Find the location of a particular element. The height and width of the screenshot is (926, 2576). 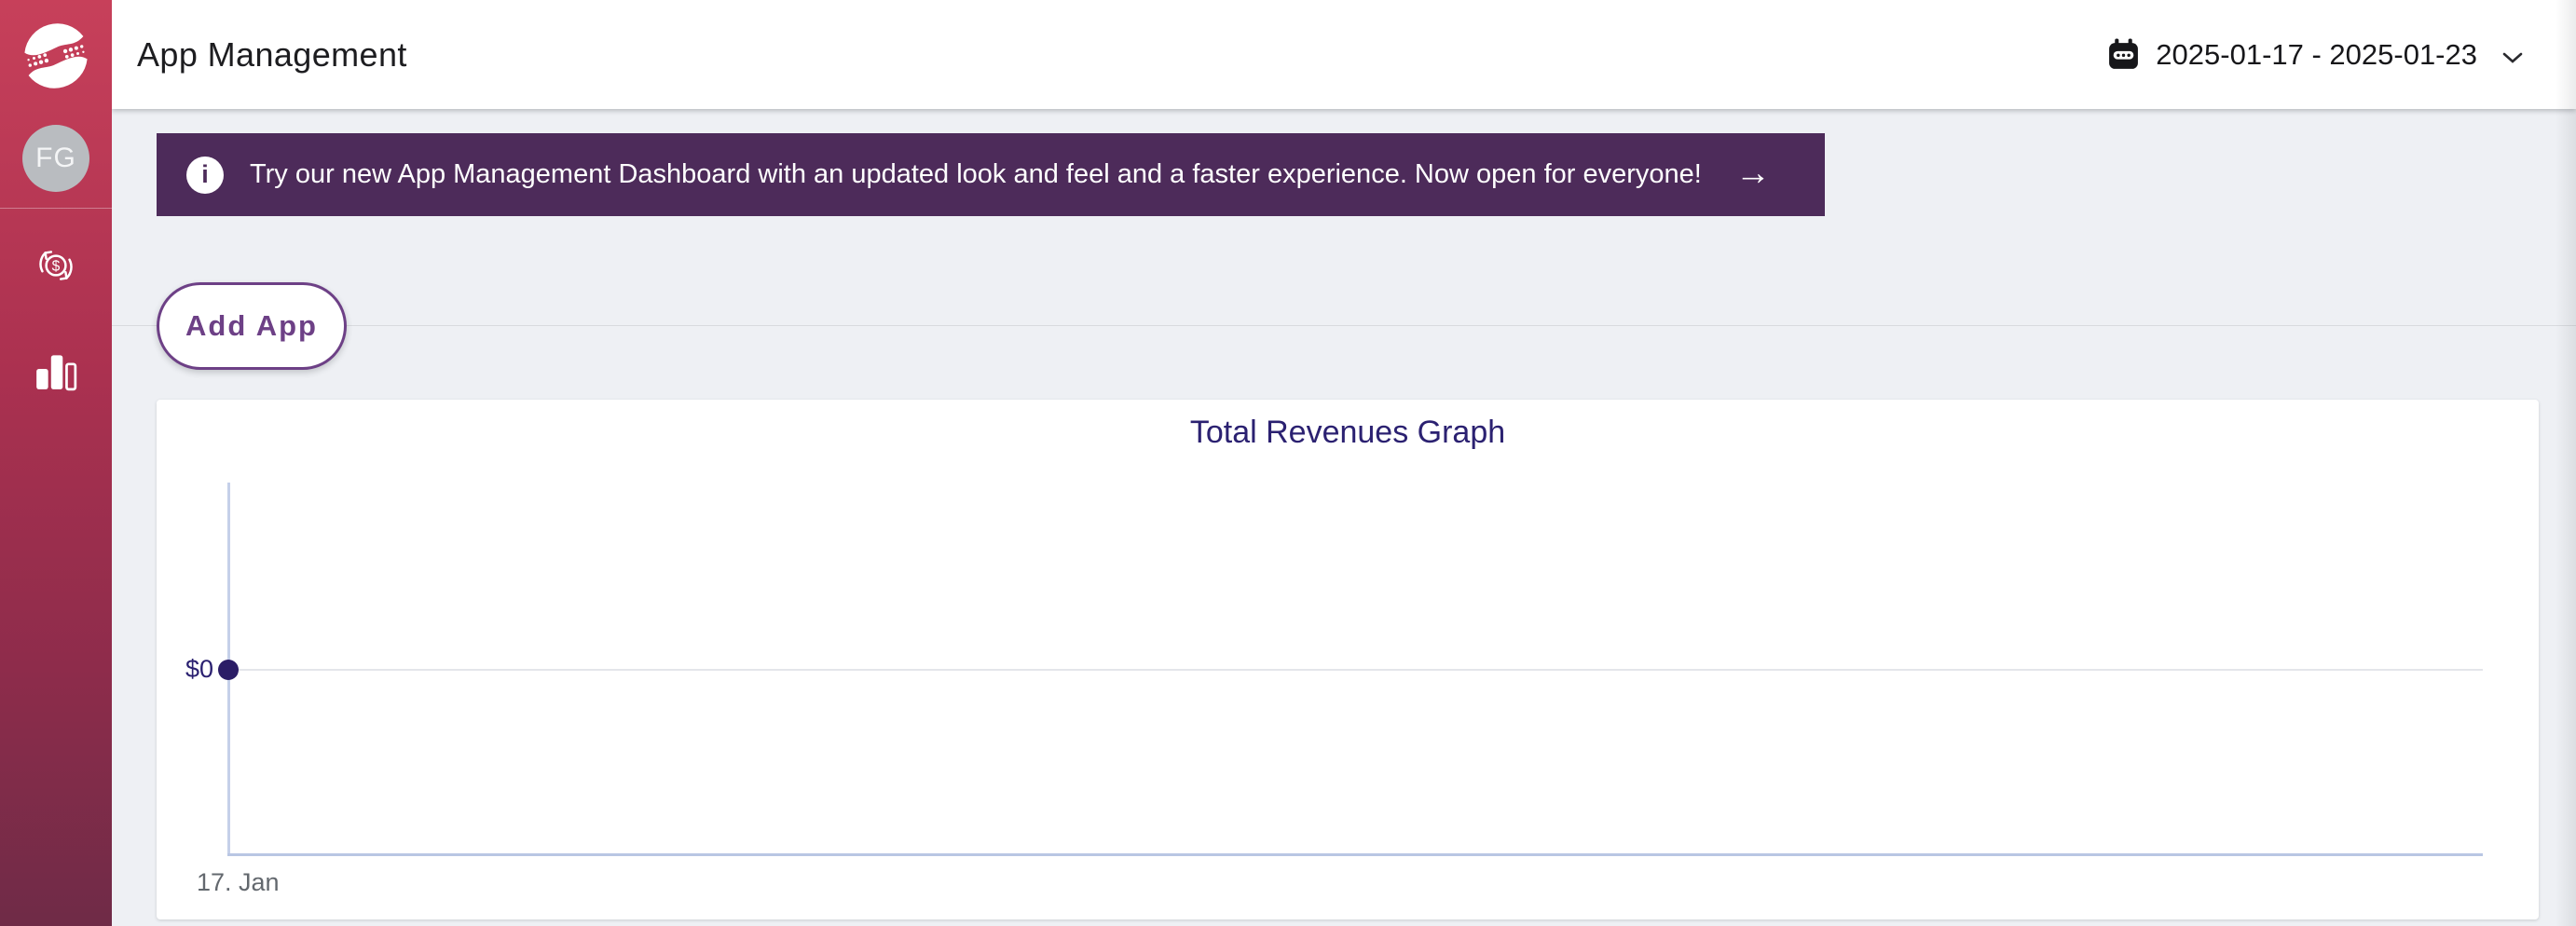

data-point-marker is located at coordinates (228, 670).